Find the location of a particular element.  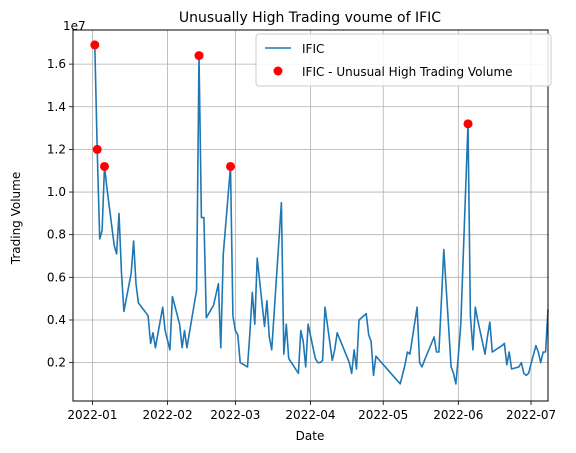

x-tick-label: 2022-02 is located at coordinates (167, 415).